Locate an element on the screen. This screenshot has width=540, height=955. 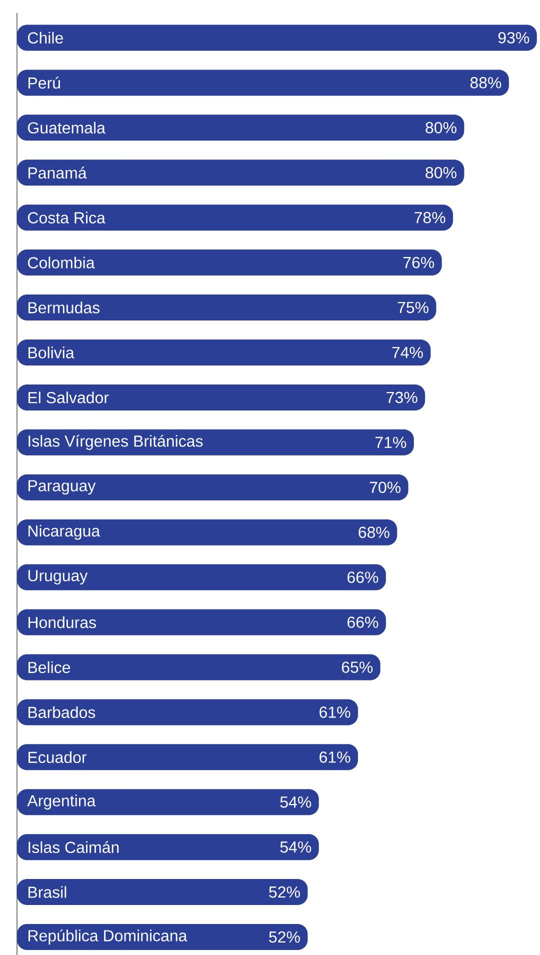
data-label: 93% is located at coordinates (514, 38).